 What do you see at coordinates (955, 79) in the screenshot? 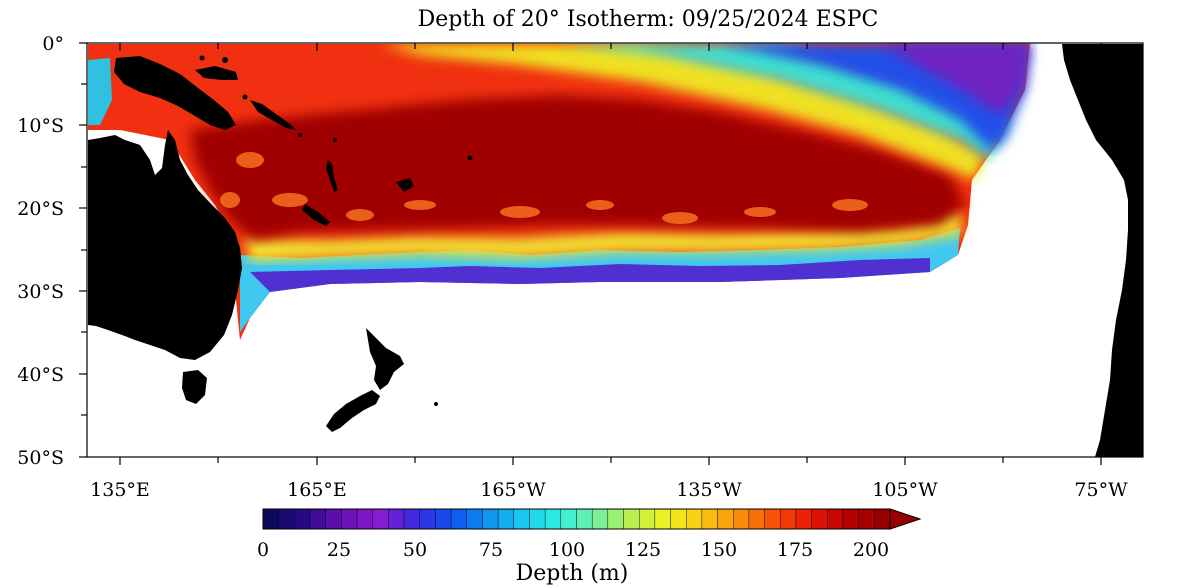
I see `depth-eastern-purple-pool` at bounding box center [955, 79].